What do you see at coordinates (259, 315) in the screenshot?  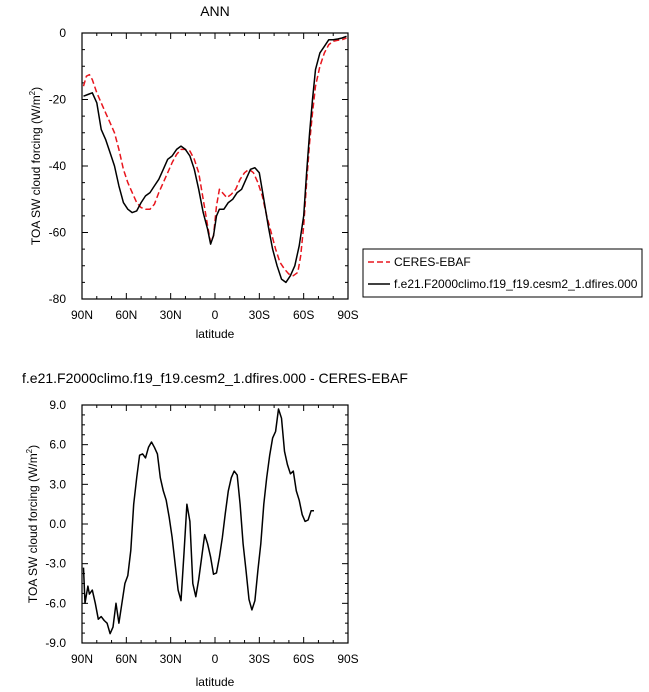 I see `top-x-tick-label: 30S` at bounding box center [259, 315].